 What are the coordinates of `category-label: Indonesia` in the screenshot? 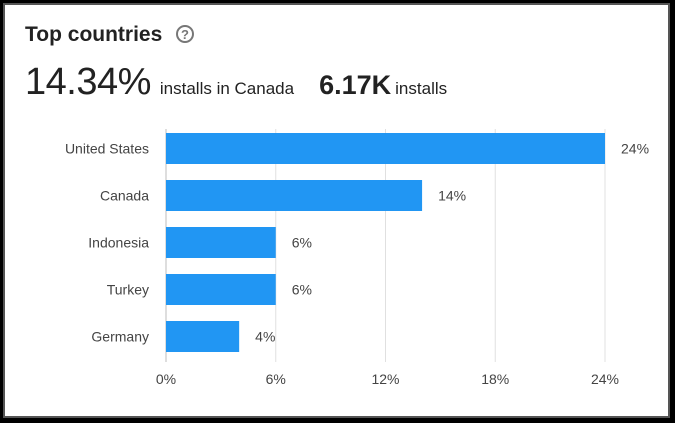 It's located at (118, 243).